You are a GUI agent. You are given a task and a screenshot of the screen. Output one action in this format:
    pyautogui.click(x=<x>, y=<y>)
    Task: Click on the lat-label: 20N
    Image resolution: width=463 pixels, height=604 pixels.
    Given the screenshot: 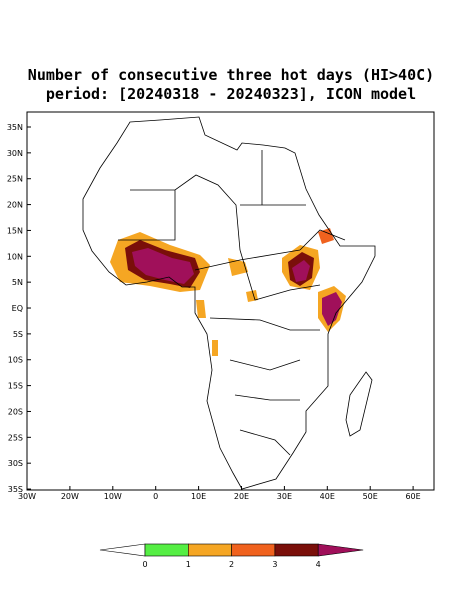 What is the action you would take?
    pyautogui.click(x=15, y=205)
    